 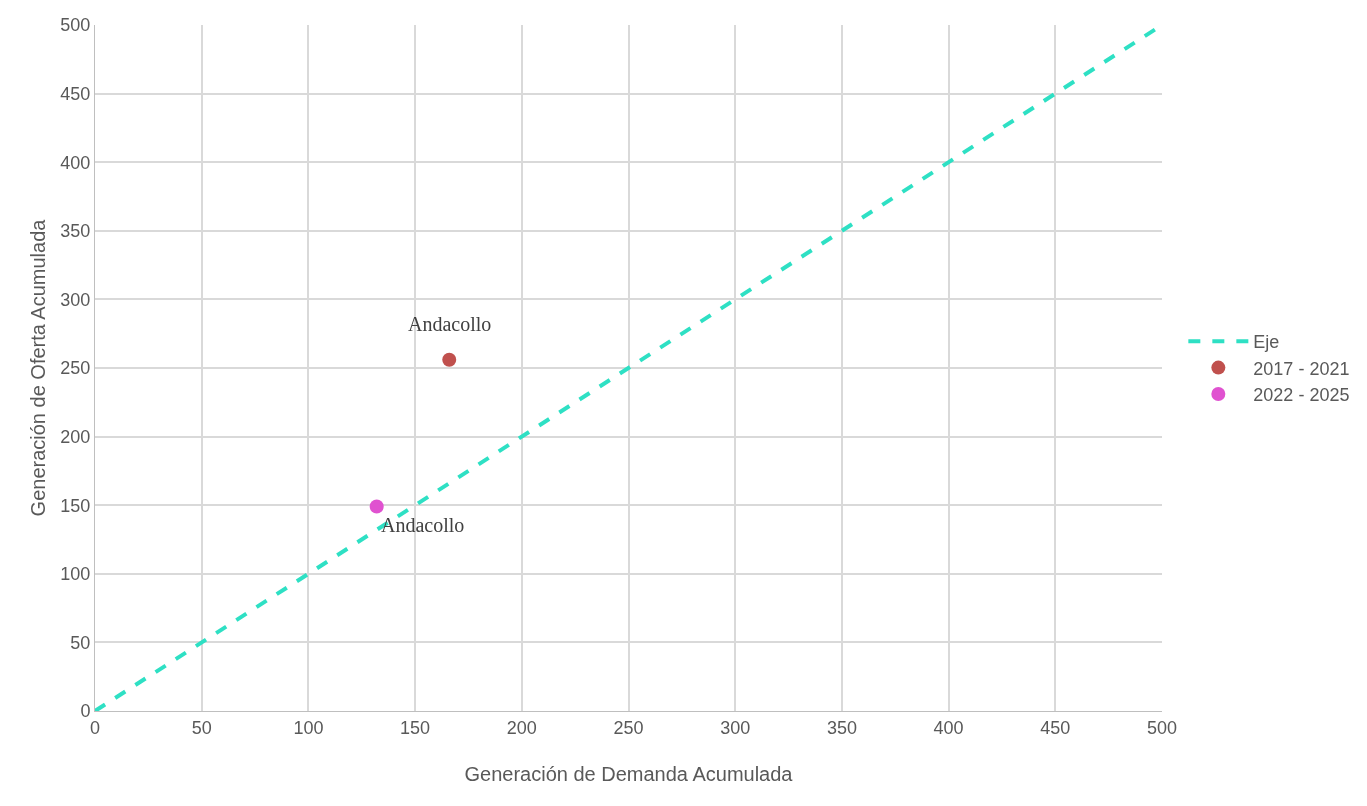 I want to click on y-tick-label: 0, so click(x=85, y=711).